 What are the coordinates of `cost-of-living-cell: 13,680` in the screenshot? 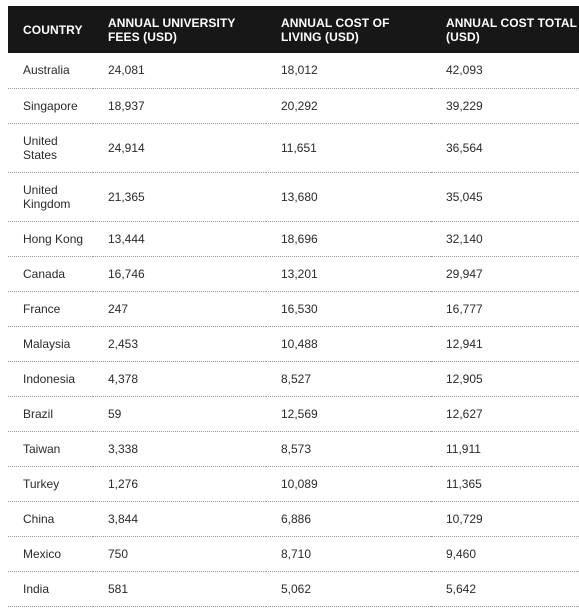 It's located at (348, 196).